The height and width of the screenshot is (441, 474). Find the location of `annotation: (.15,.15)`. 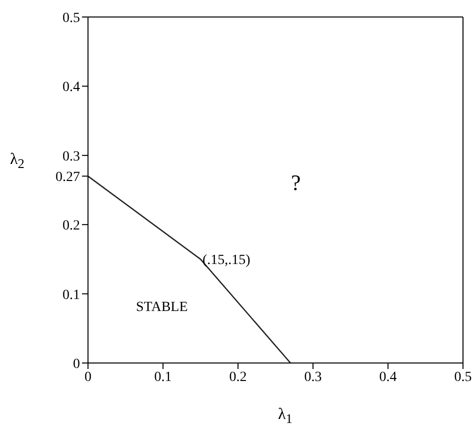

annotation: (.15,.15) is located at coordinates (226, 260).